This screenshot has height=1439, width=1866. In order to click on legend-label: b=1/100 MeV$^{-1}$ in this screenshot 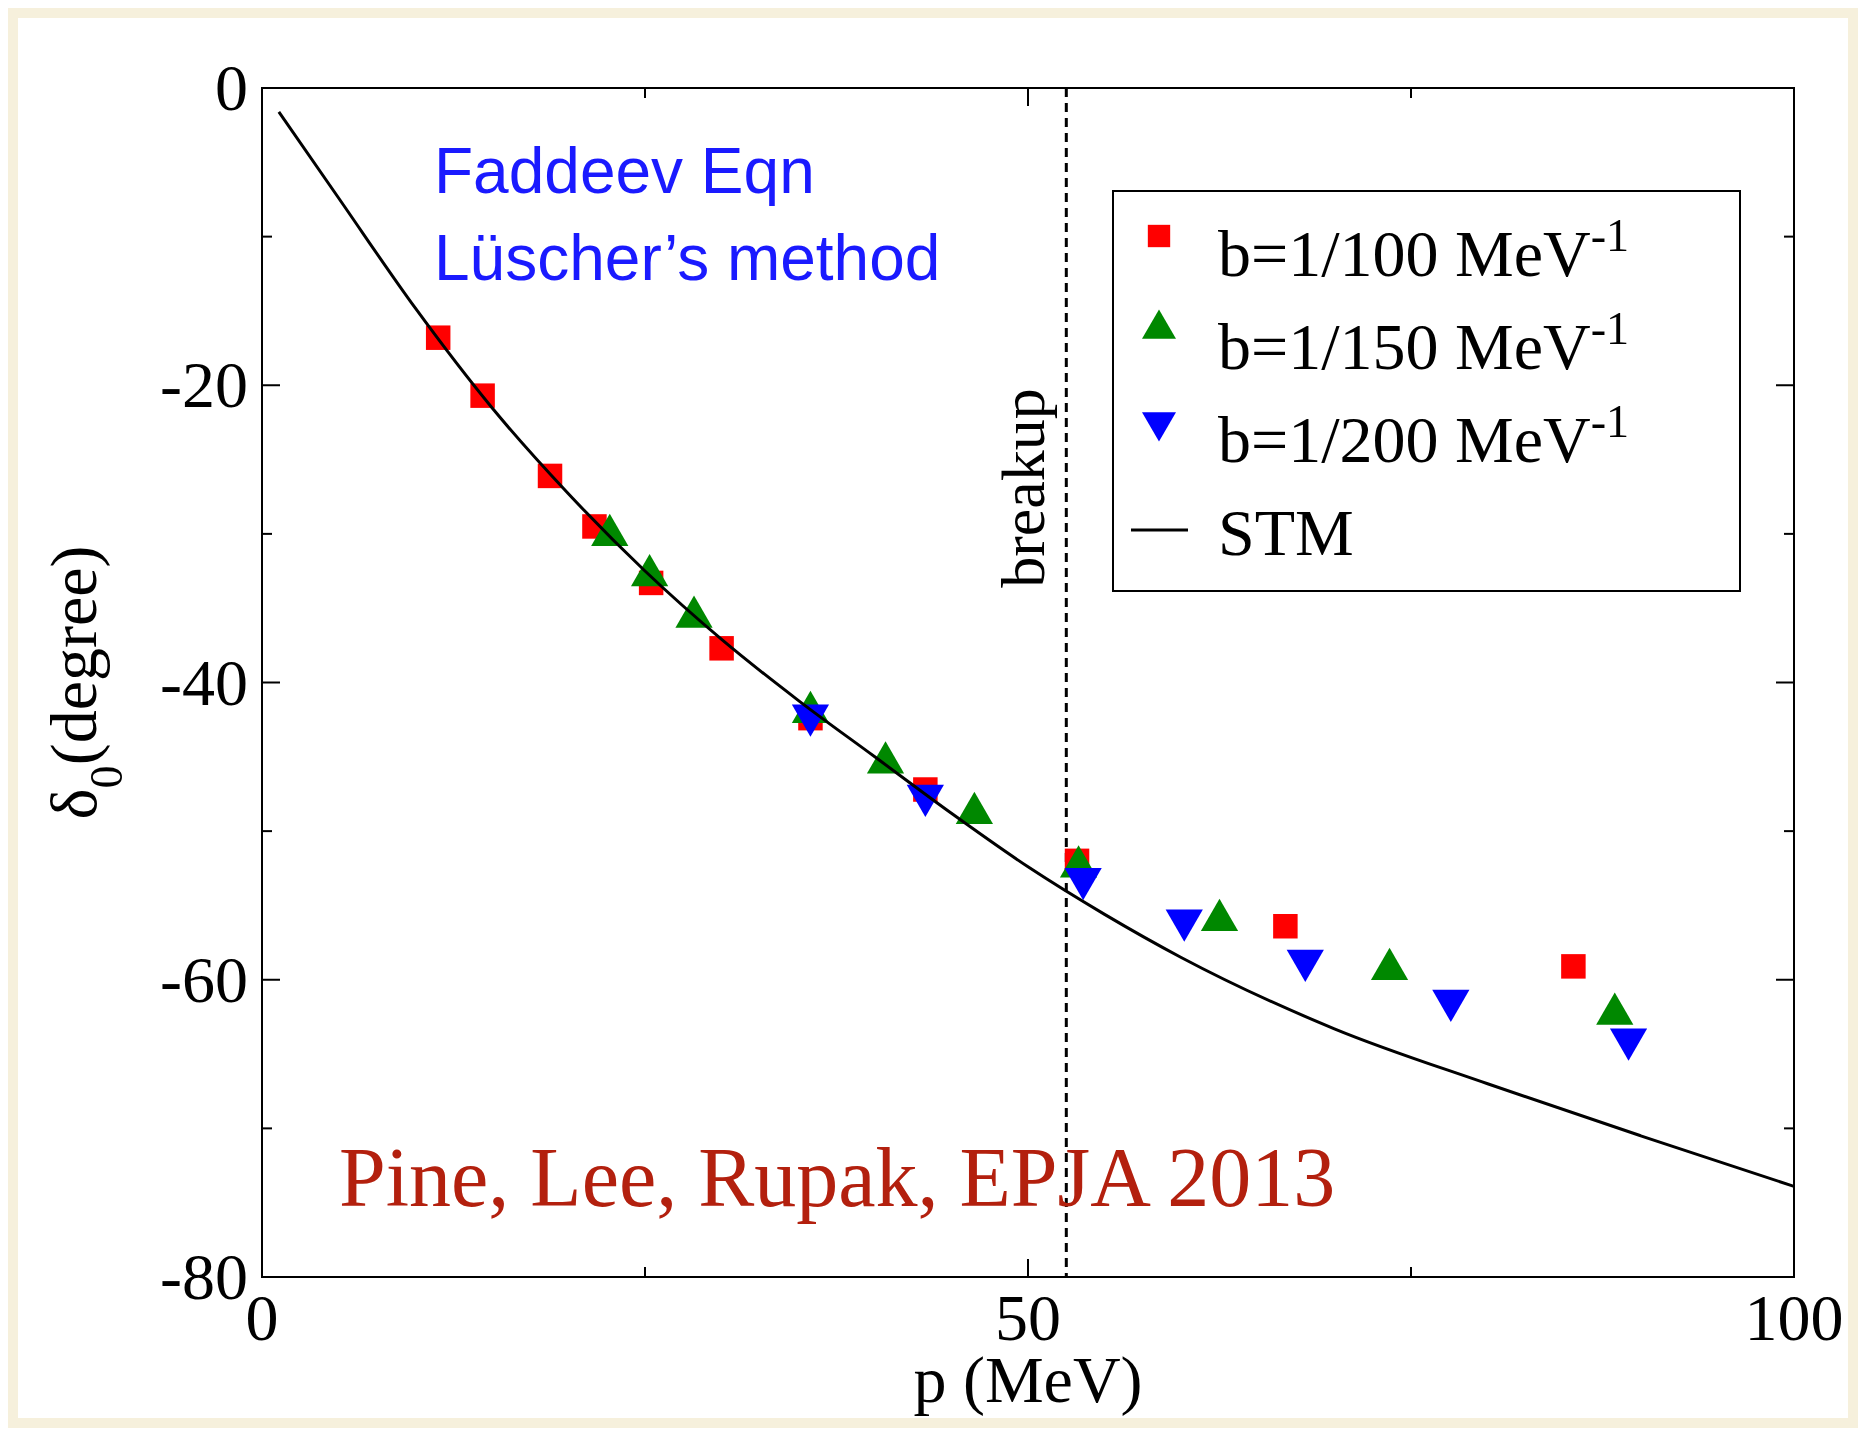, I will do `click(1424, 249)`.